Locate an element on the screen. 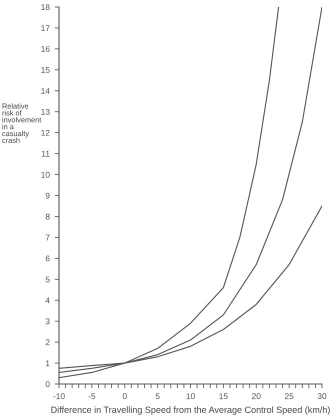 This screenshot has height=416, width=332. y-tick-label: 10 is located at coordinates (45, 175).